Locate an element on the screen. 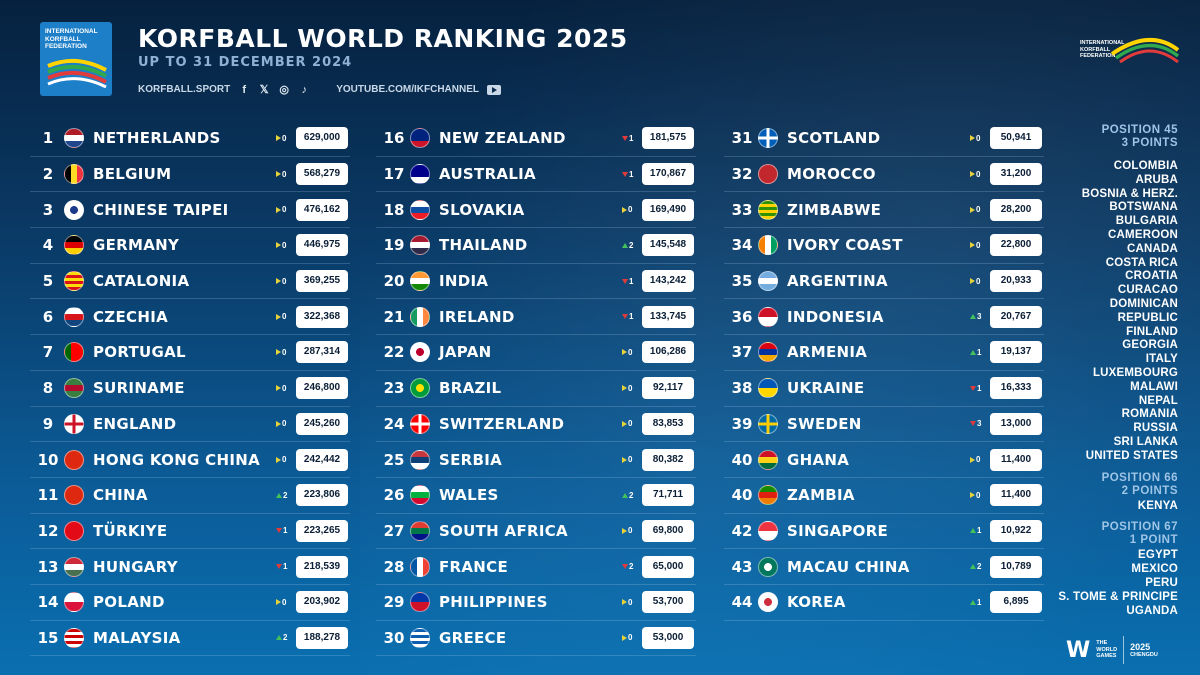  rank-number: 19 is located at coordinates (394, 245).